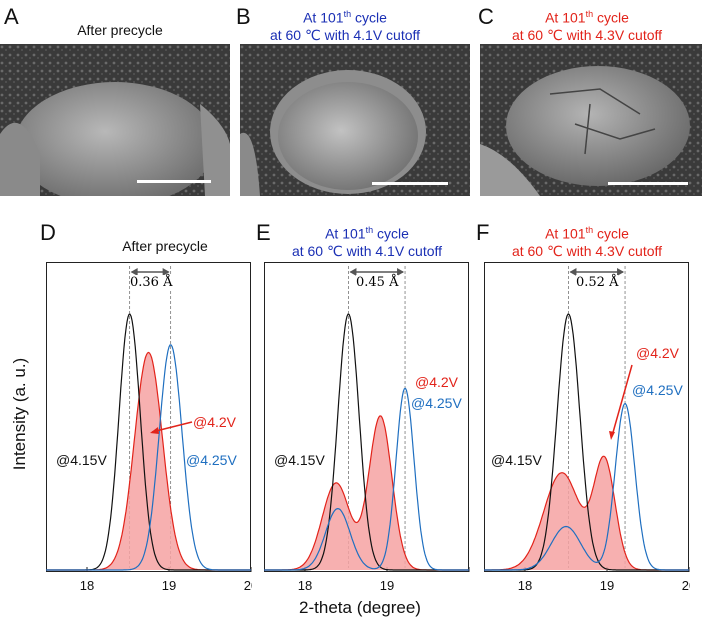  What do you see at coordinates (243, 16) in the screenshot?
I see `panel-letter-b: B` at bounding box center [243, 16].